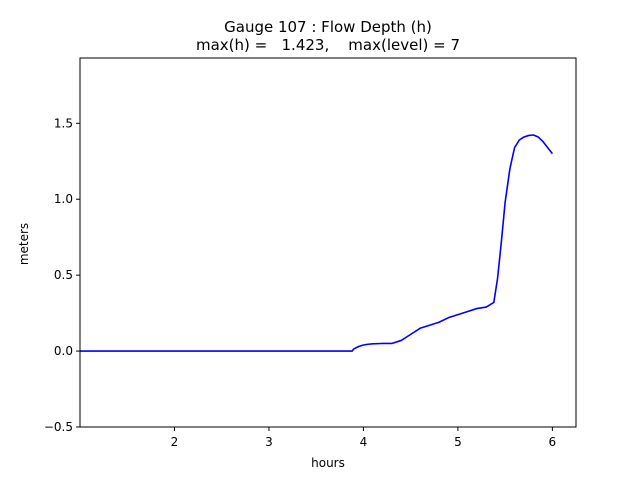 The image size is (640, 480). I want to click on y-axis: −0.5 0.0 0.5 1.0 1.5, so click(62, 275).